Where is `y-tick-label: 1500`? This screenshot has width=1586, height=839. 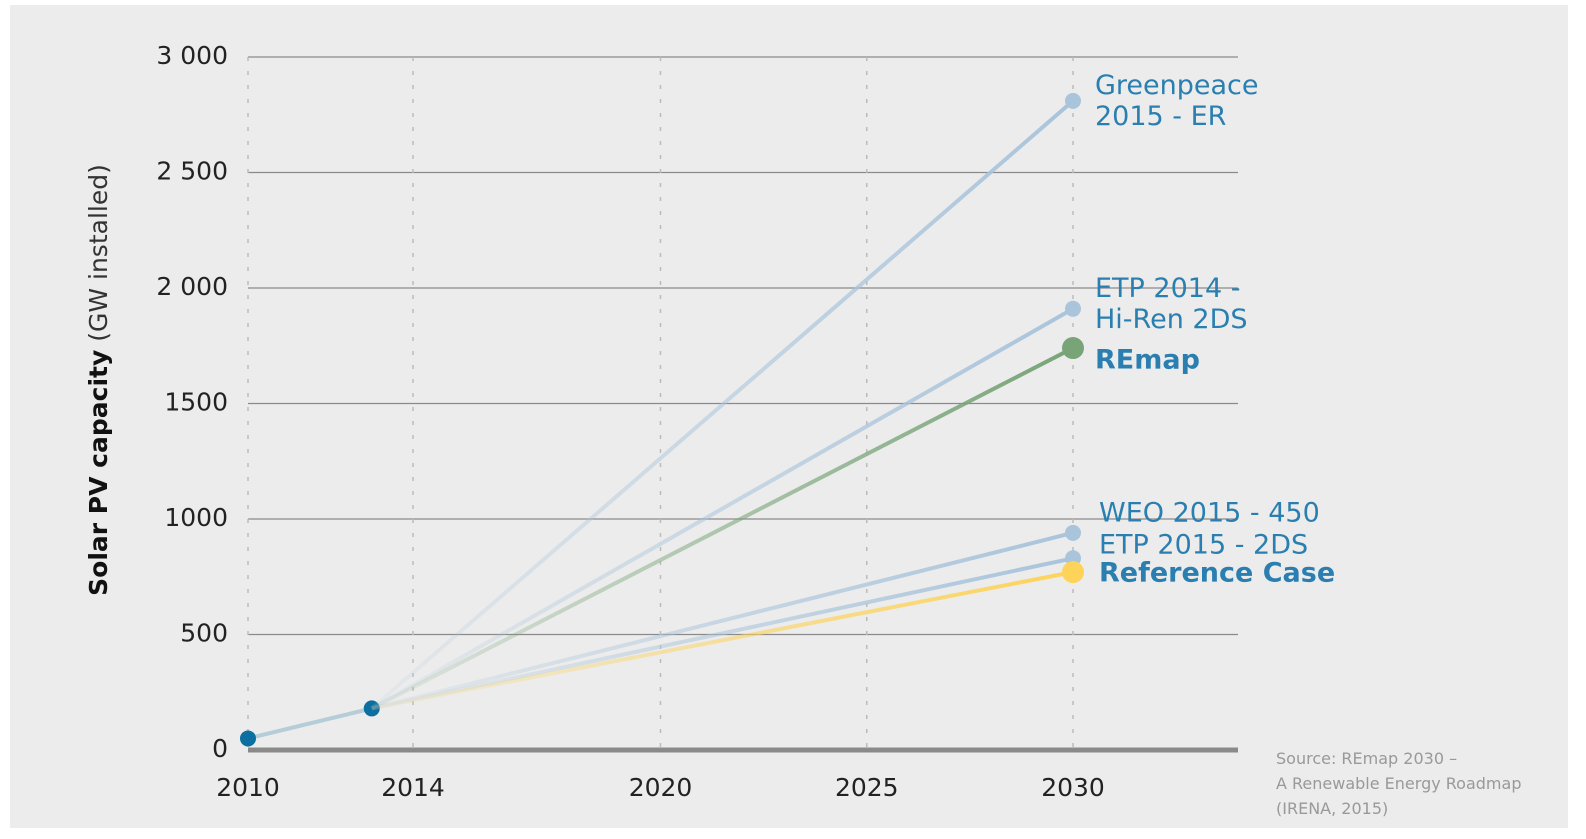 y-tick-label: 1500 is located at coordinates (196, 402).